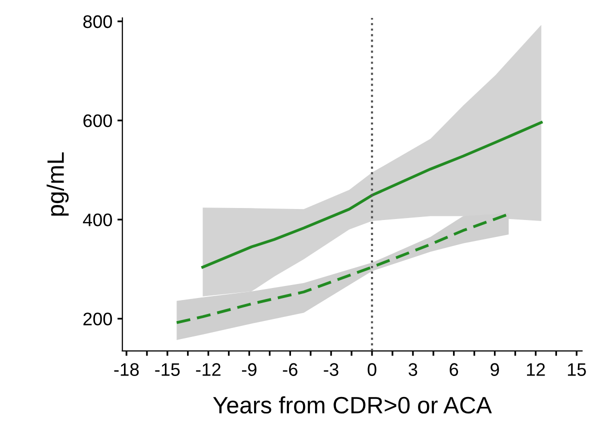  I want to click on x-tick-label: -12, so click(208, 369).